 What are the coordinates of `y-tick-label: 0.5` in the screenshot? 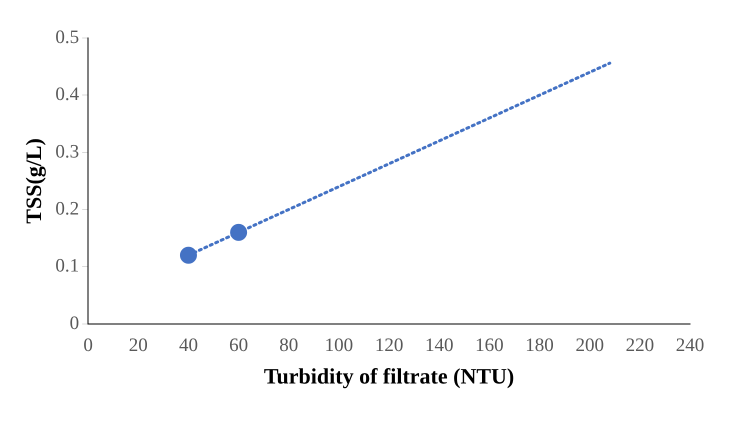 It's located at (67, 37).